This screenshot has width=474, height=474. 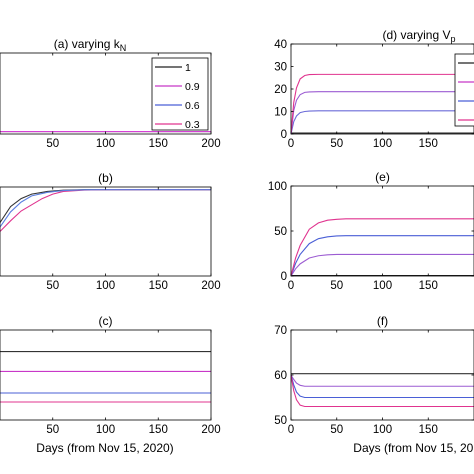 What do you see at coordinates (280, 113) in the screenshot?
I see `y-tick-label: 10` at bounding box center [280, 113].